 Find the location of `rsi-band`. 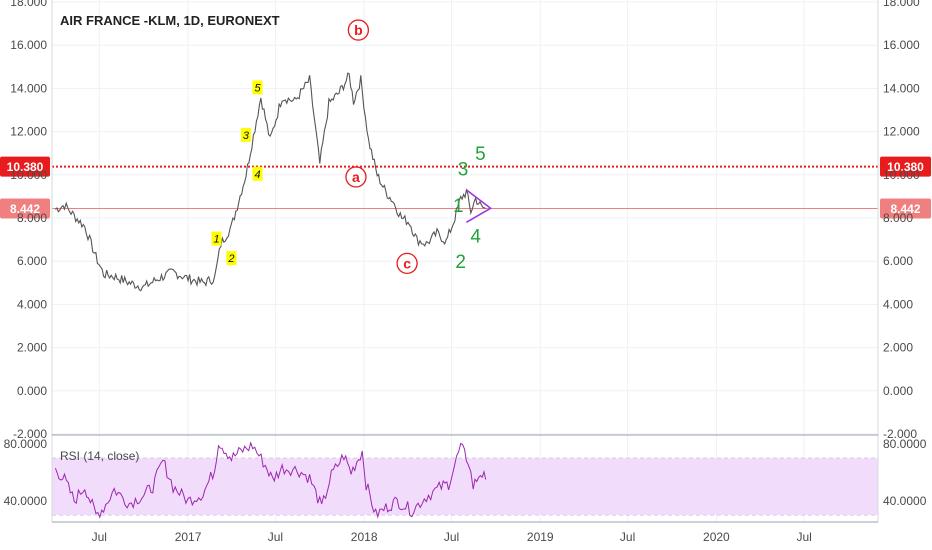

rsi-band is located at coordinates (465, 486).